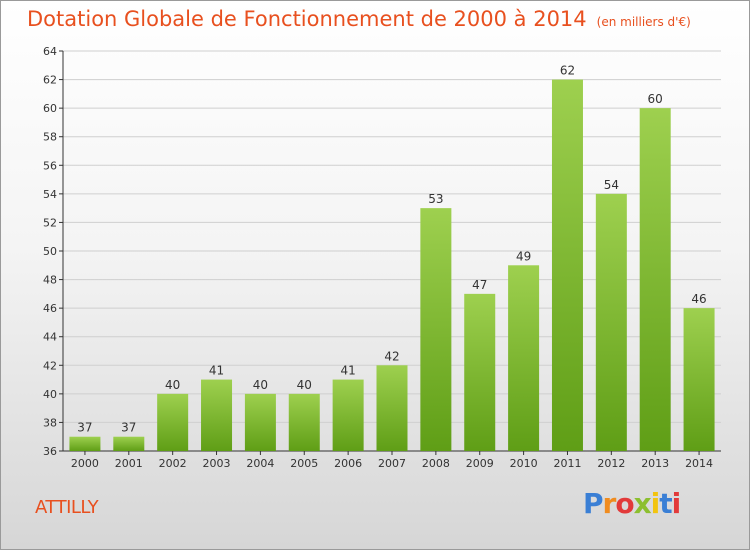 The image size is (750, 551). Describe the element at coordinates (50, 137) in the screenshot. I see `y-tick-label: 58` at that location.